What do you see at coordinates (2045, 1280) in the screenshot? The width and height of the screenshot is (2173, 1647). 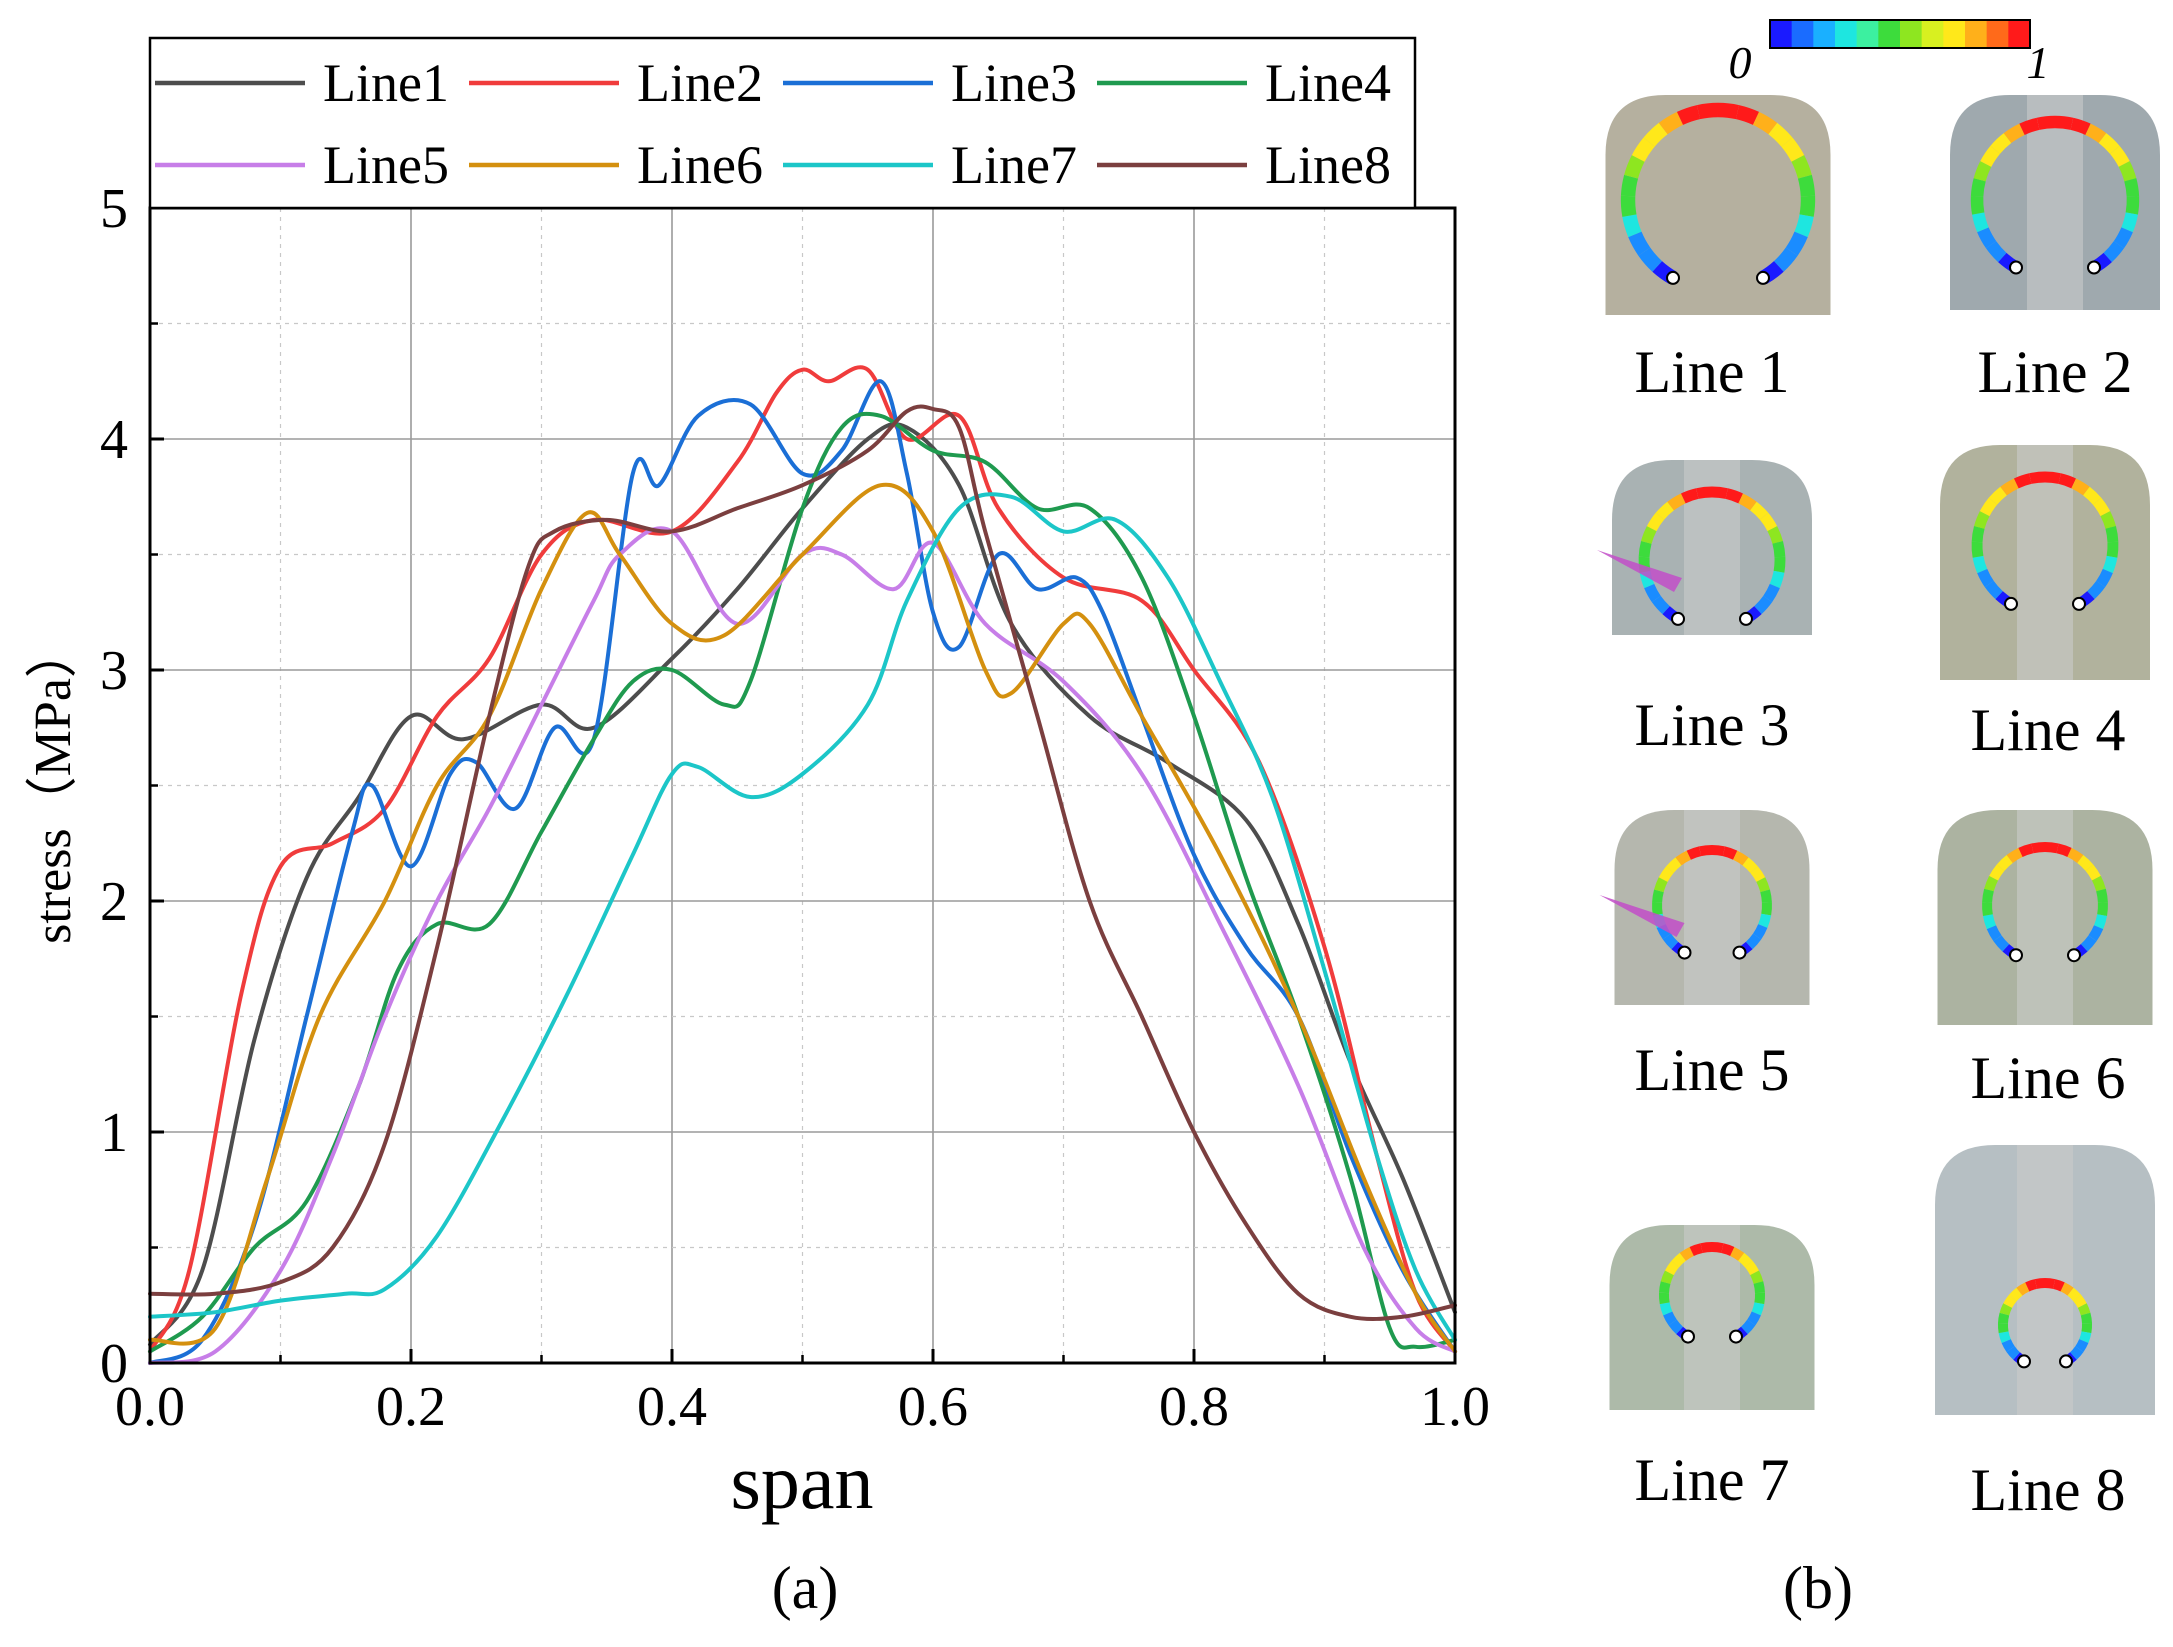 I see `render-shaft` at bounding box center [2045, 1280].